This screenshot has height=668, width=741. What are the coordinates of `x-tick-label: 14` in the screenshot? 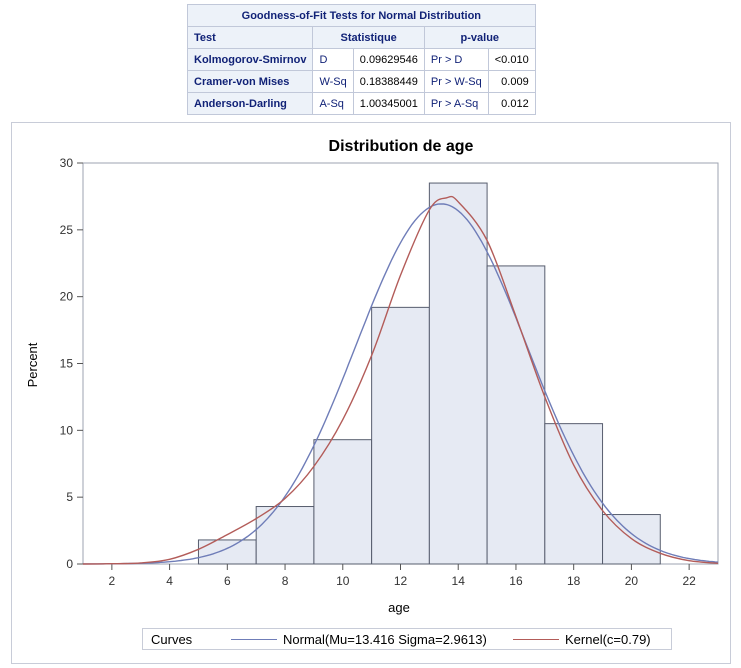 It's located at (459, 581).